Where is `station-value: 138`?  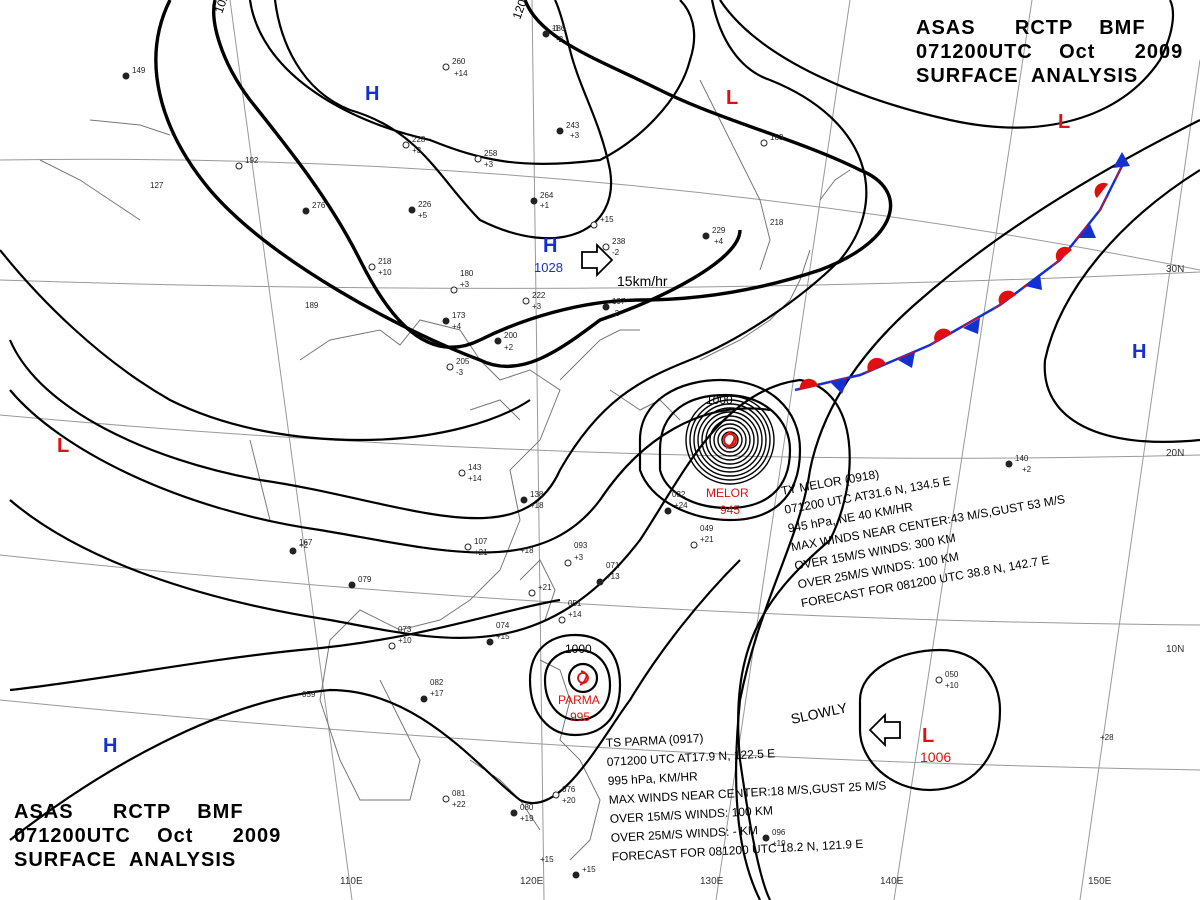 station-value: 138 is located at coordinates (537, 494).